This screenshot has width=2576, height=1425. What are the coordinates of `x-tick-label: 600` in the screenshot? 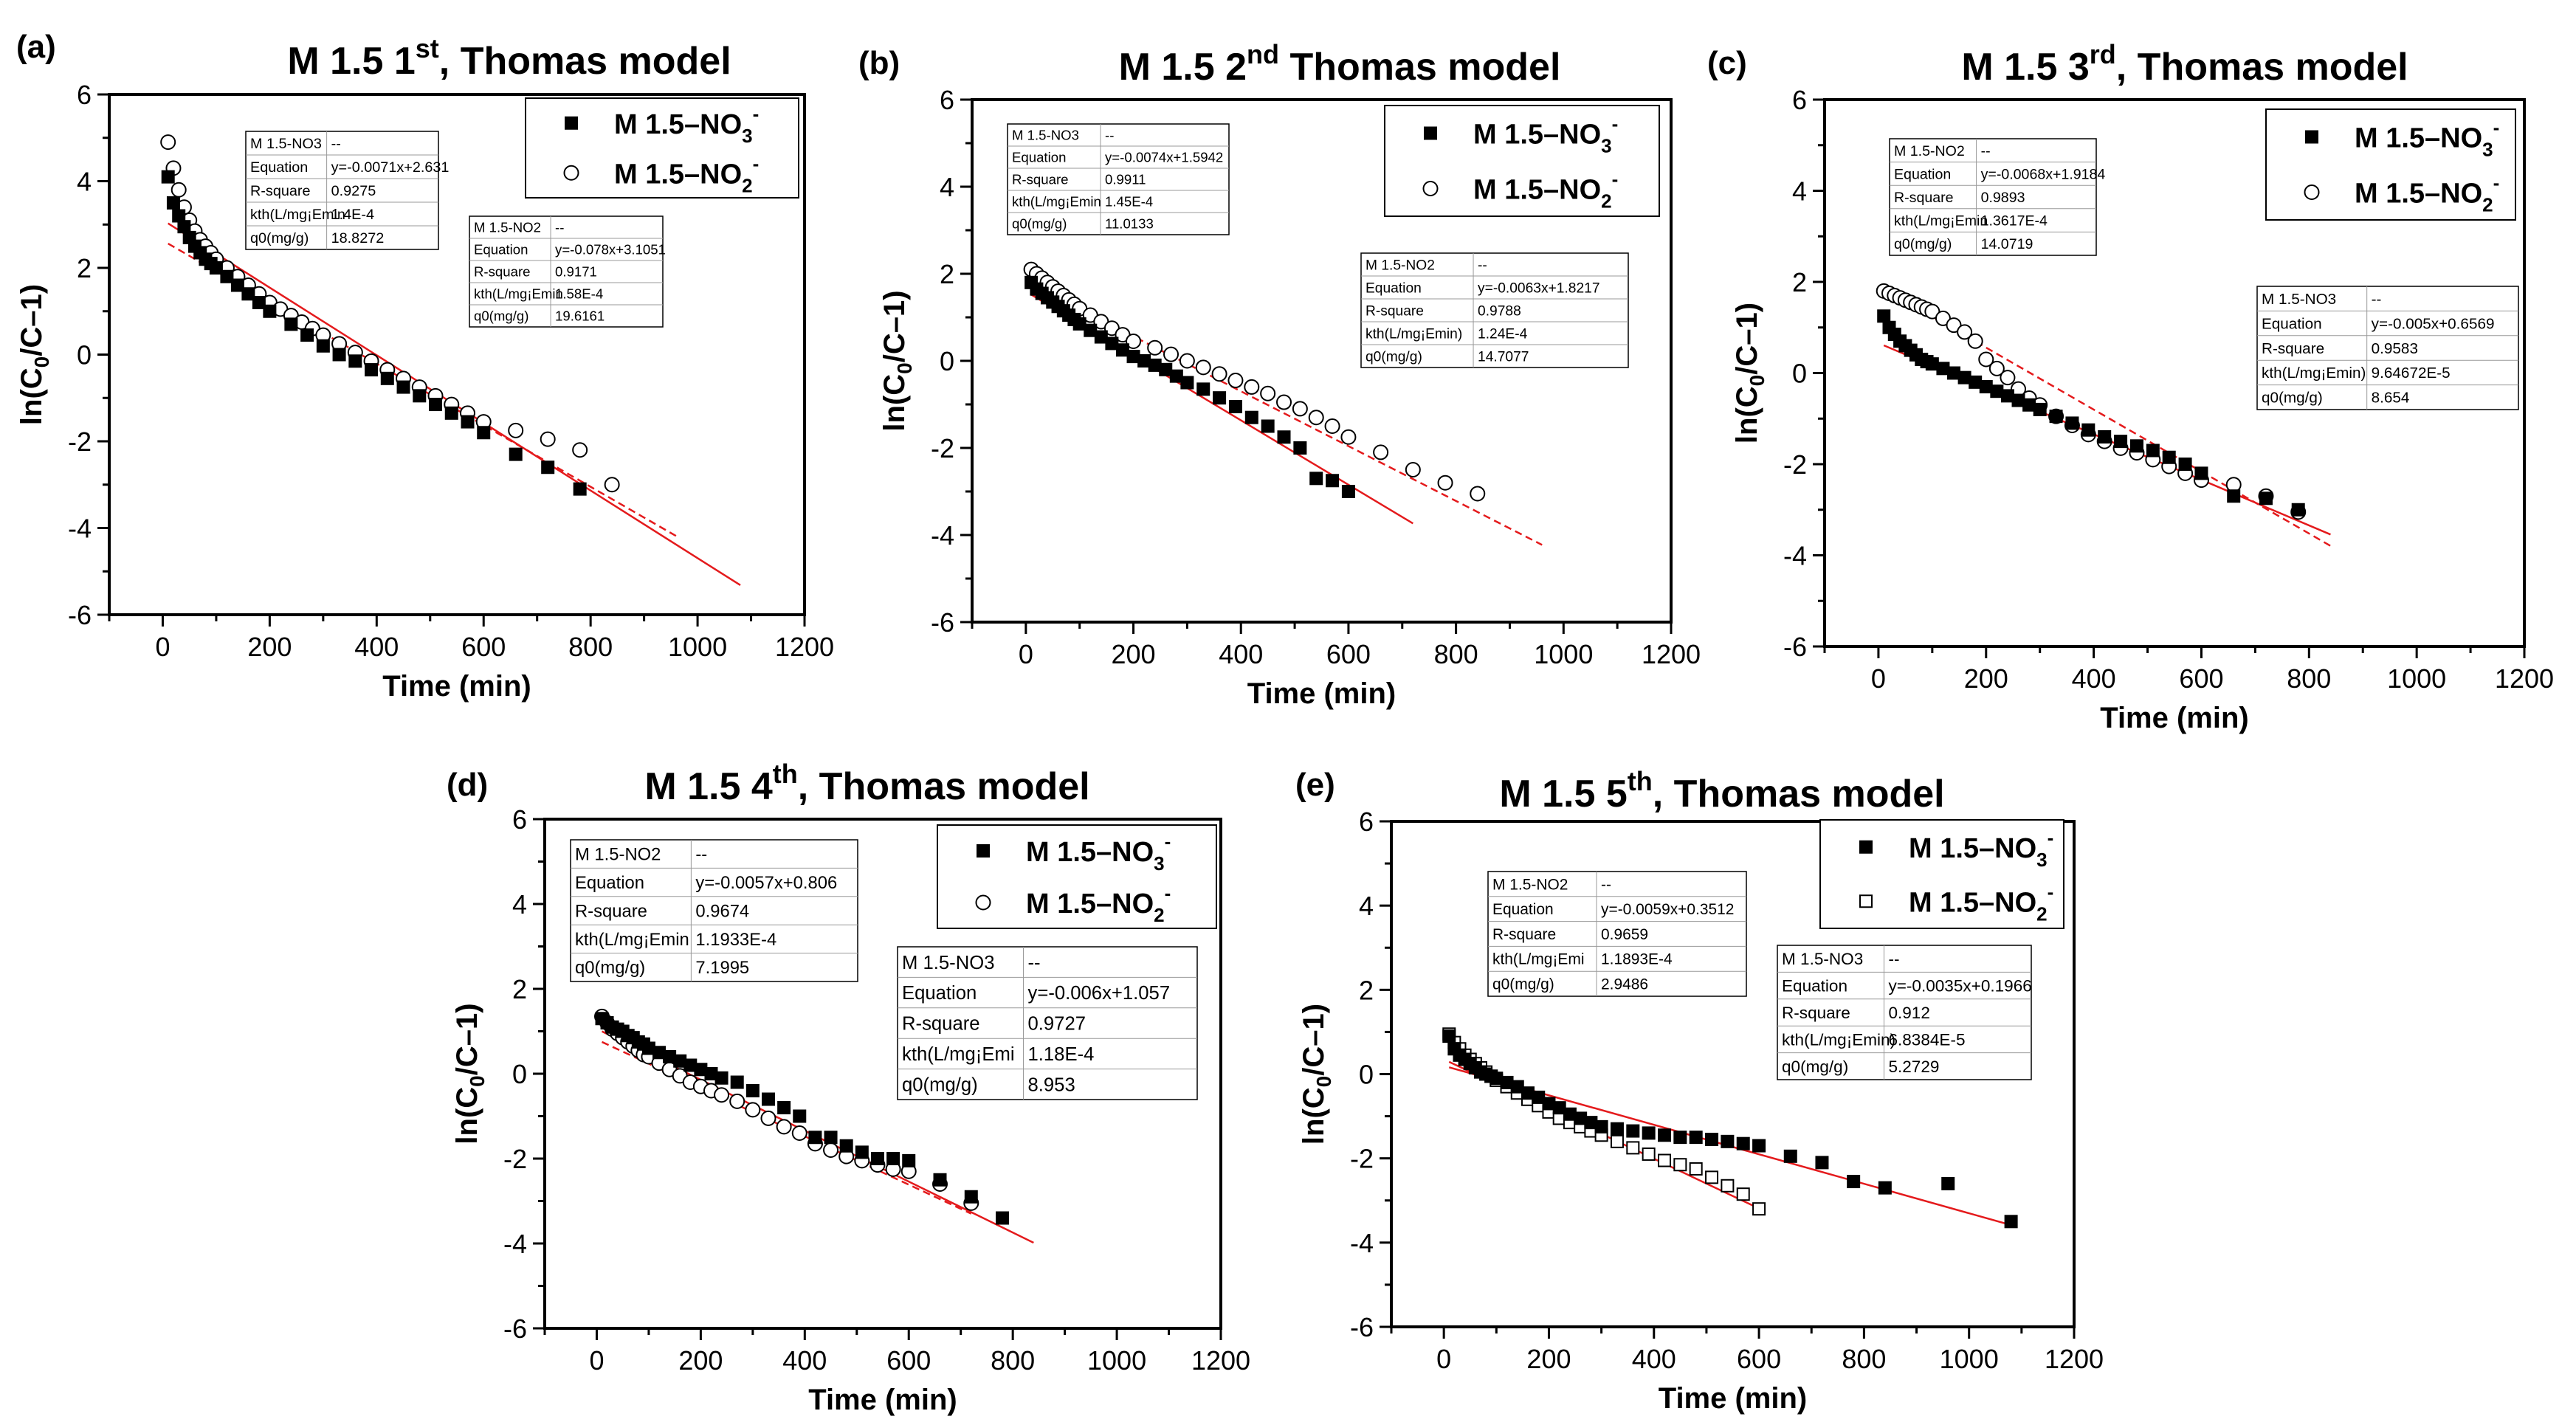 It's located at (1759, 1359).